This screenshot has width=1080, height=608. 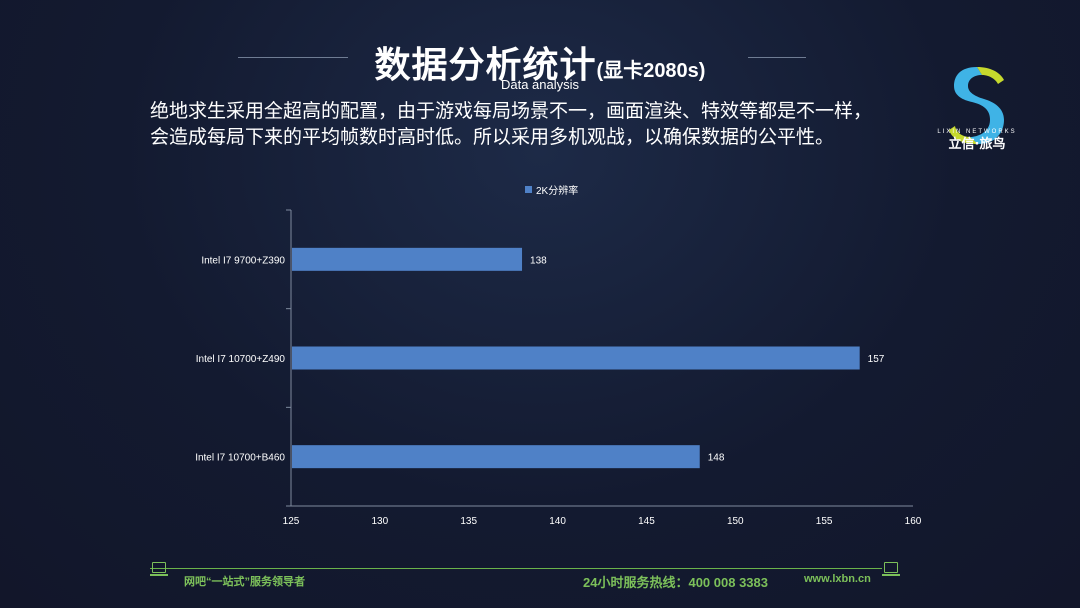 What do you see at coordinates (485, 64) in the screenshot?
I see `page-title-main: 数据分析统计` at bounding box center [485, 64].